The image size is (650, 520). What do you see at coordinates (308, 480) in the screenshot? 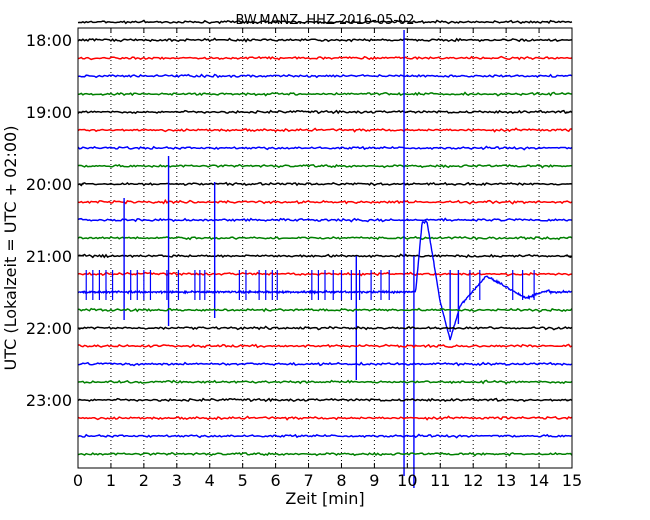
I see `x-tick-label: 7` at bounding box center [308, 480].